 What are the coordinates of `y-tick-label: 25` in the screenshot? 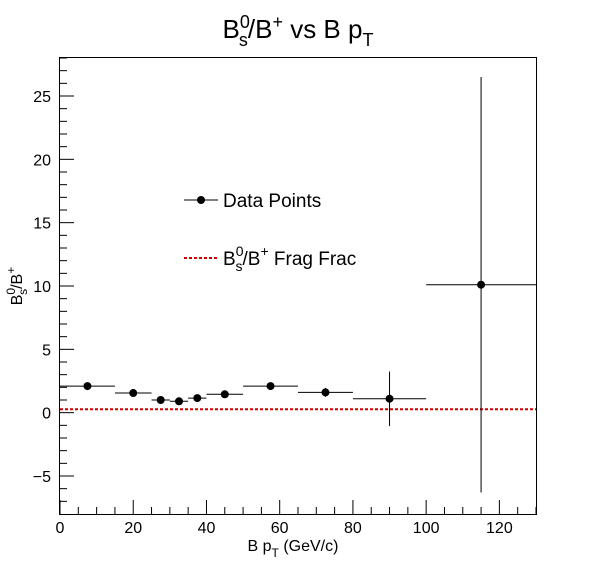 It's located at (42, 97).